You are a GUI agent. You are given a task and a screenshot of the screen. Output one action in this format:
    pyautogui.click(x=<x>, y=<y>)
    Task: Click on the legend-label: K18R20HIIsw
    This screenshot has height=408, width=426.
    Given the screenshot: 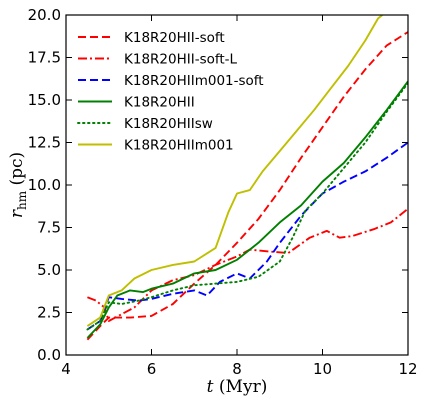 What is the action you would take?
    pyautogui.click(x=168, y=124)
    